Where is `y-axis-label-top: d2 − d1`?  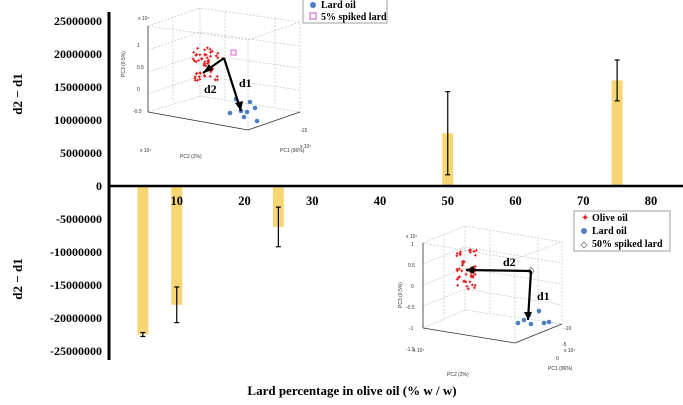
y-axis-label-top: d2 − d1 is located at coordinates (17, 93).